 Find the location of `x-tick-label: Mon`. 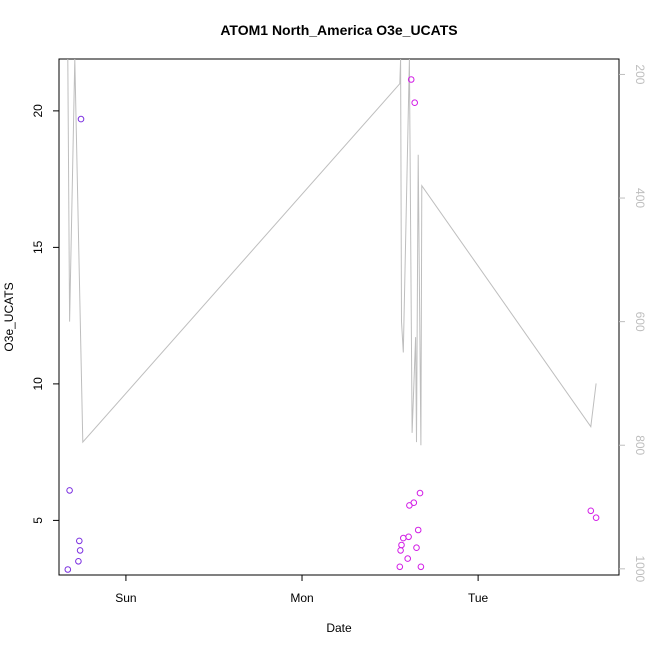

x-tick-label: Mon is located at coordinates (301, 598).